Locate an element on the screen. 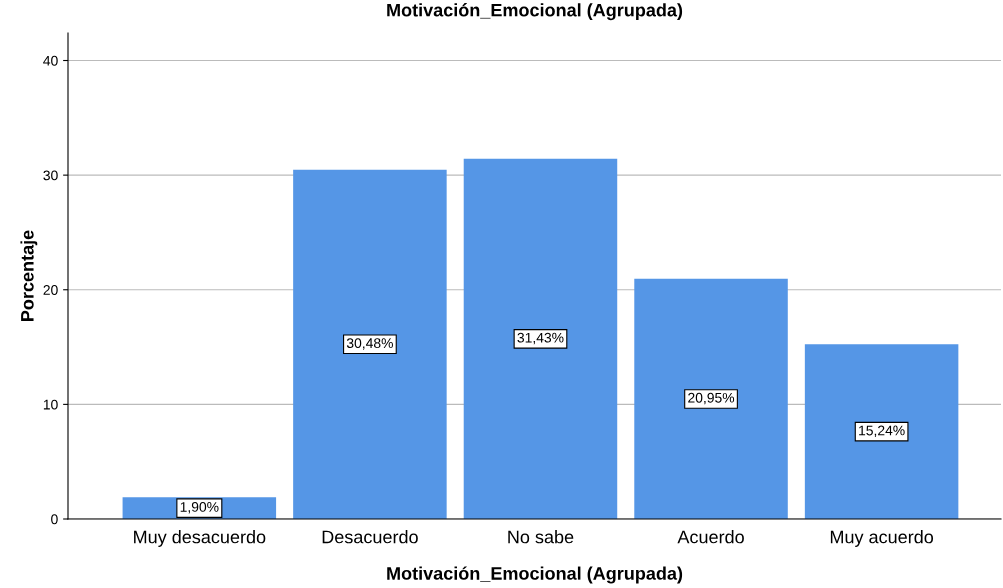 Image resolution: width=1003 pixels, height=588 pixels. y-tick-label: 10 is located at coordinates (50, 404).